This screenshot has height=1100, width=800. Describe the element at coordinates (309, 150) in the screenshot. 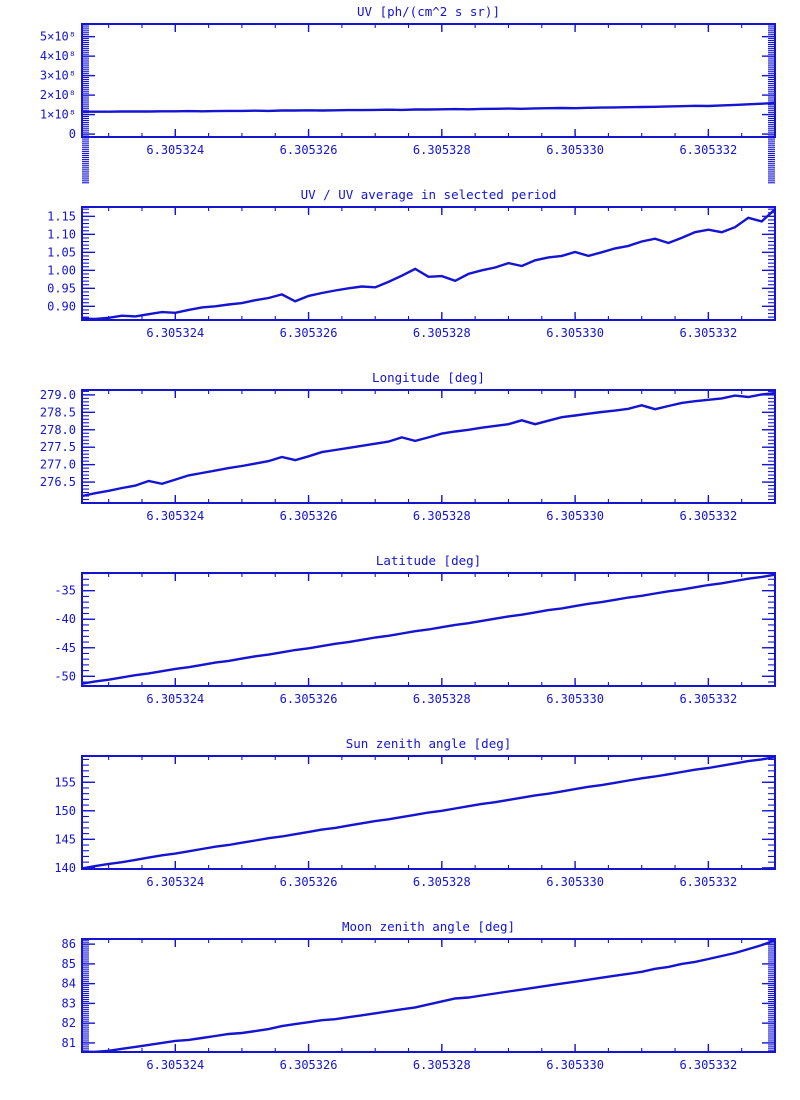

I see `x-tick-label: 6.305326` at that location.